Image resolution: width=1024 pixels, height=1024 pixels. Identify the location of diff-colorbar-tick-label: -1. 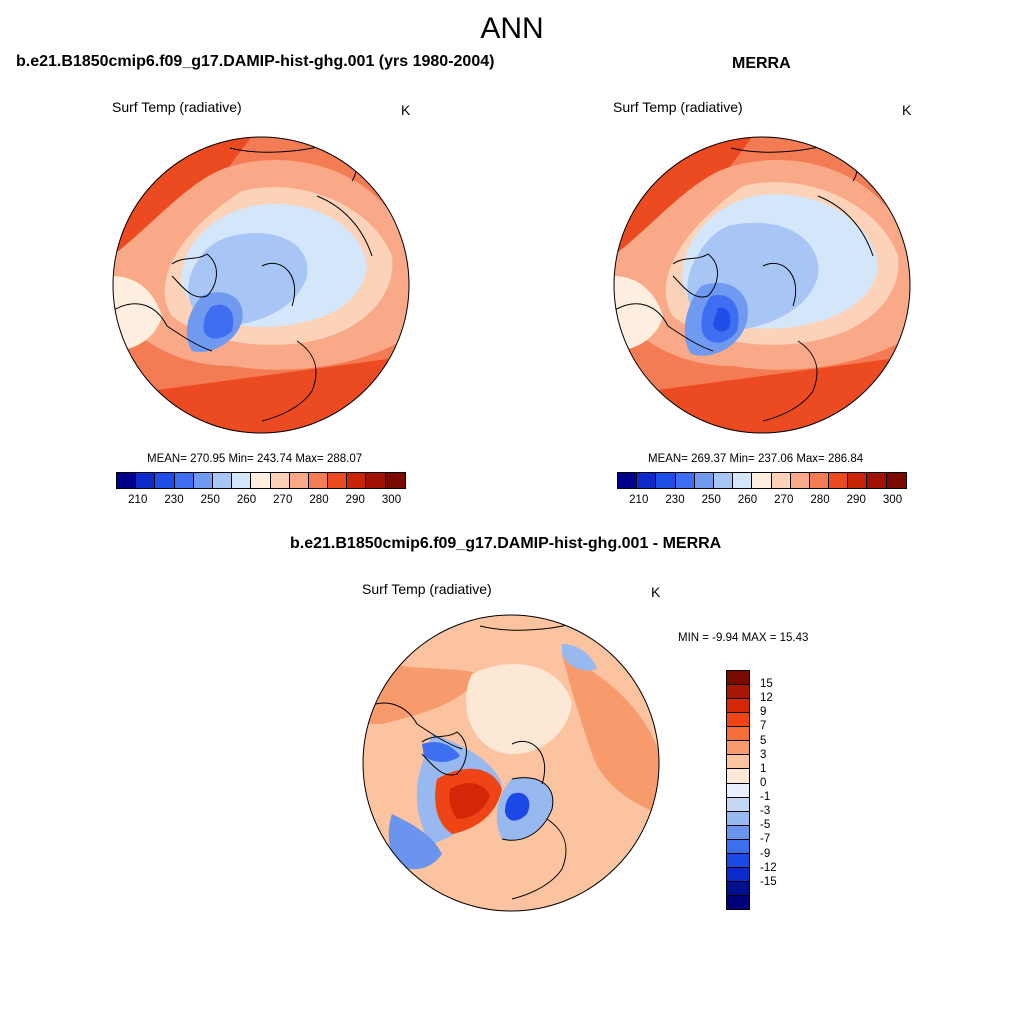
(765, 797).